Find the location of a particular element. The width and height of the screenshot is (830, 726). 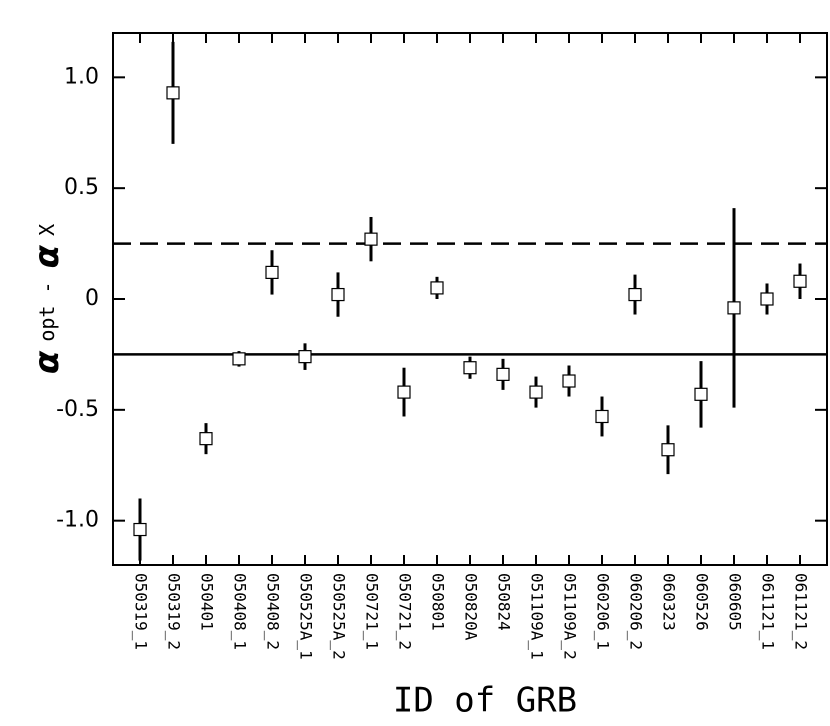

x-tick-label: 060206_2 is located at coordinates (636, 611).